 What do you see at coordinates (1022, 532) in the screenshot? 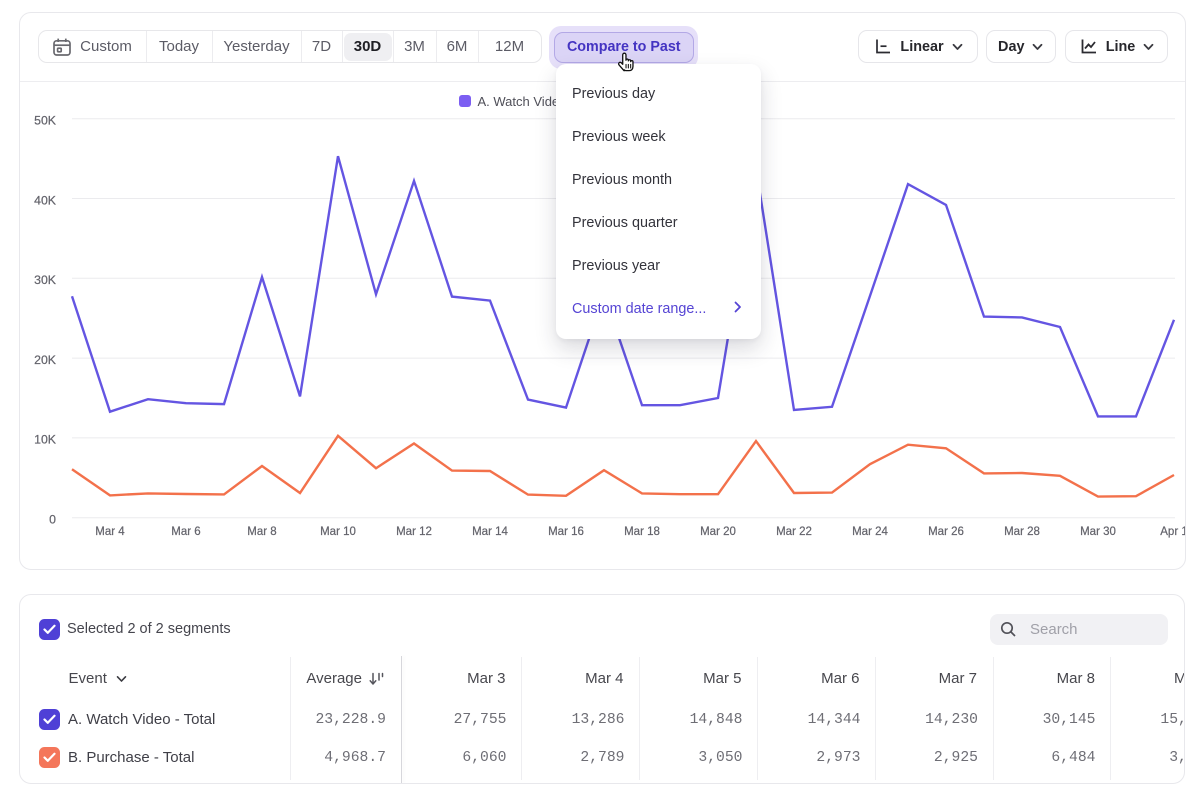
I see `svg-text: Mar 28` at bounding box center [1022, 532].